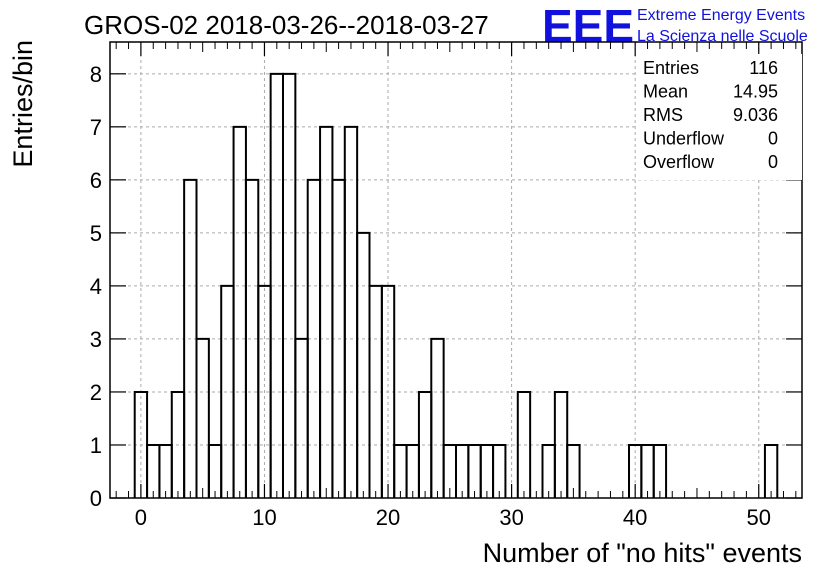  Describe the element at coordinates (755, 115) in the screenshot. I see `stats-value: 9.036` at that location.